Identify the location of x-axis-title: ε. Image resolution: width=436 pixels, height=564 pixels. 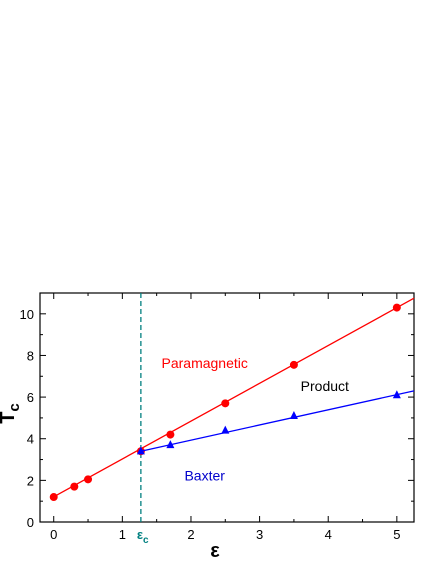
(215, 551).